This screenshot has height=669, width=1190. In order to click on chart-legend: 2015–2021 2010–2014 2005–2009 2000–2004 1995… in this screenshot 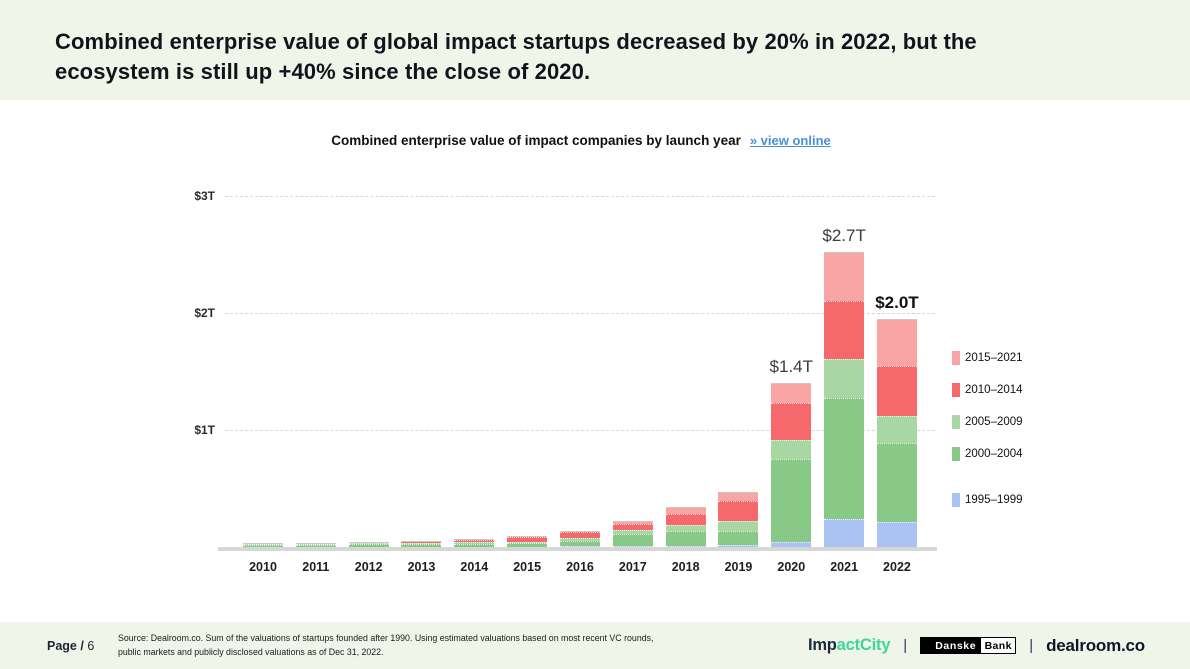, I will do `click(987, 437)`.